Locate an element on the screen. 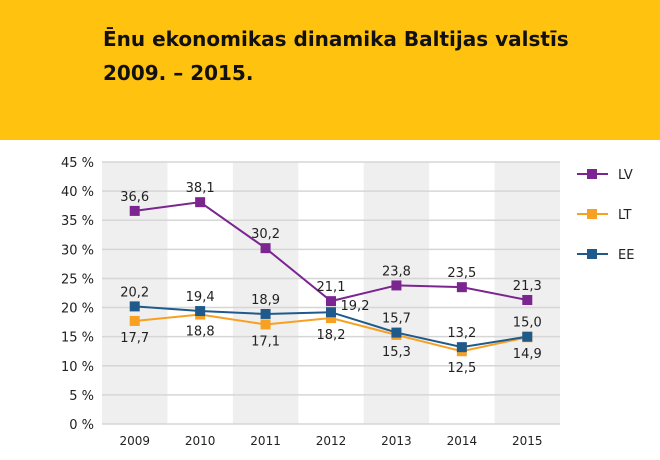 This screenshot has height=460, width=660. data-label-LT: 12,5 is located at coordinates (461, 368).